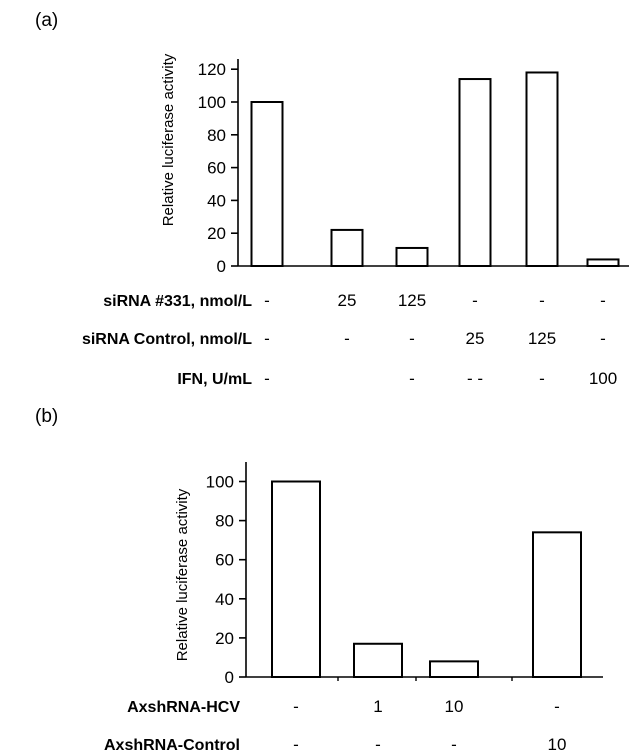  Describe the element at coordinates (335, 725) in the screenshot. I see `panel-b-condition-table: AxshRNA-HCV - 1 10 - AxshRNA-Control - - - 10` at that location.